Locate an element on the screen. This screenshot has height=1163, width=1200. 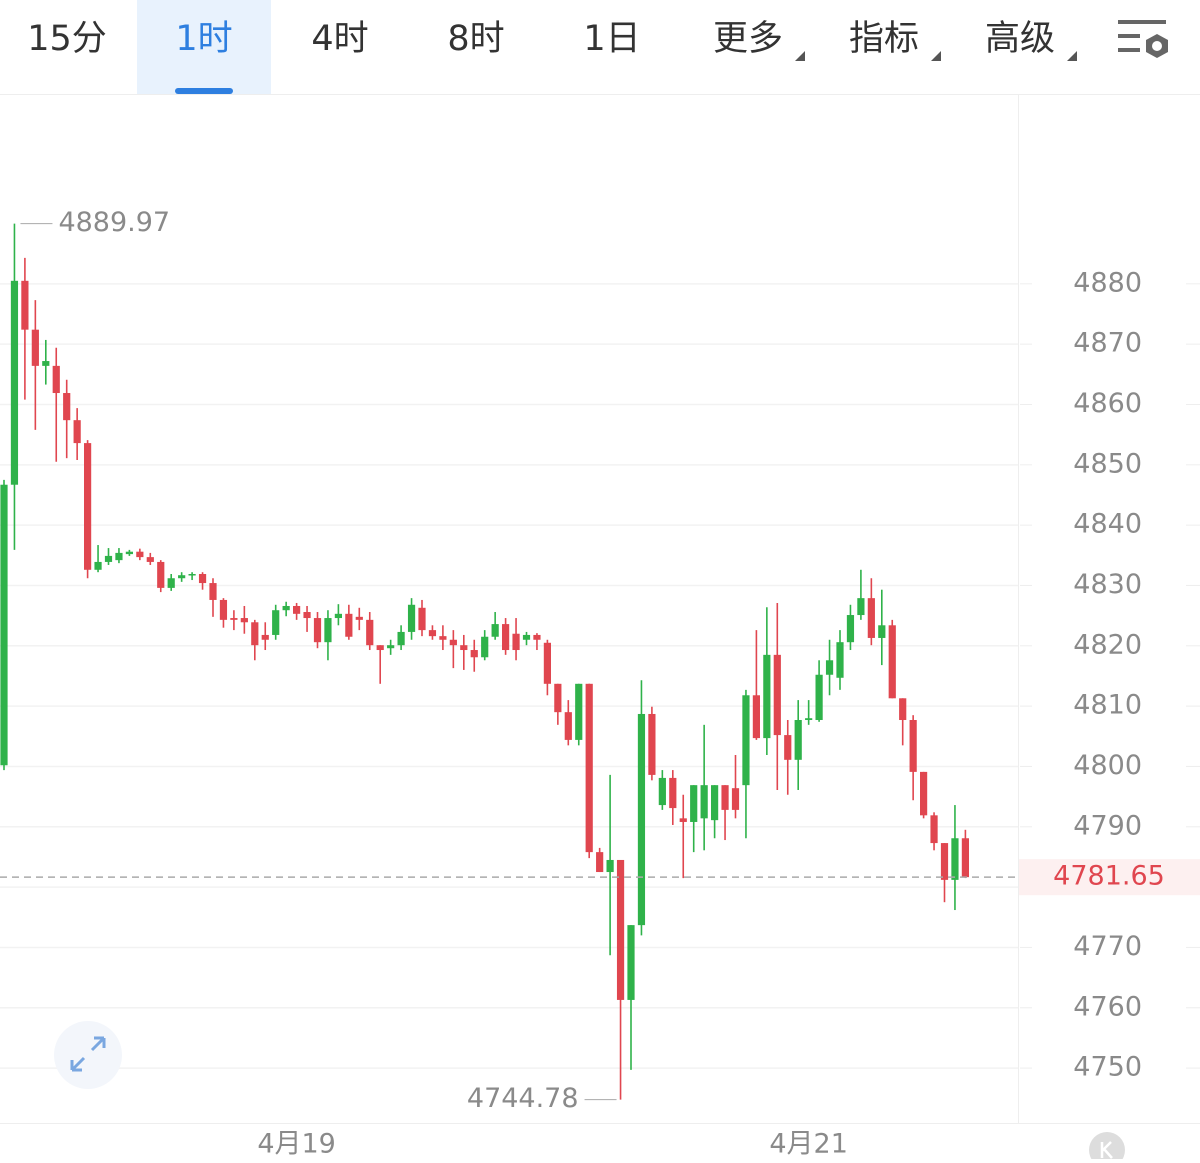
k-button is located at coordinates (1107, 1147).